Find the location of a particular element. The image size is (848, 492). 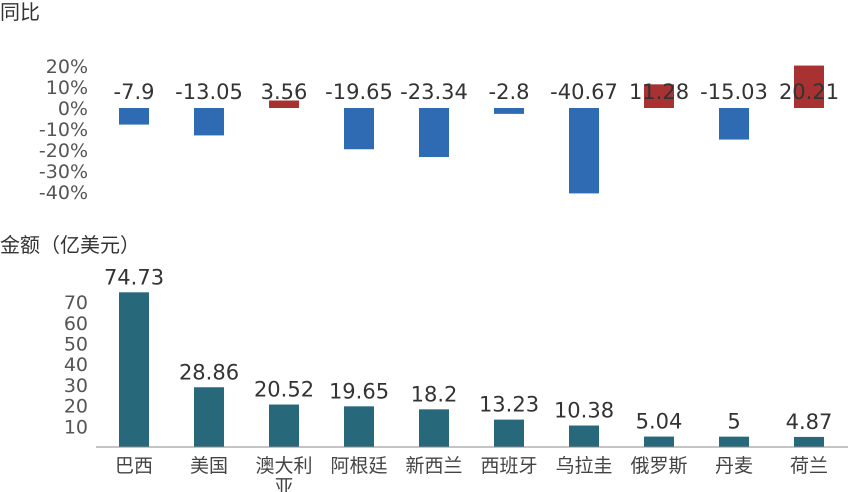

yoy-y-tick-label: -30% is located at coordinates (63, 172).